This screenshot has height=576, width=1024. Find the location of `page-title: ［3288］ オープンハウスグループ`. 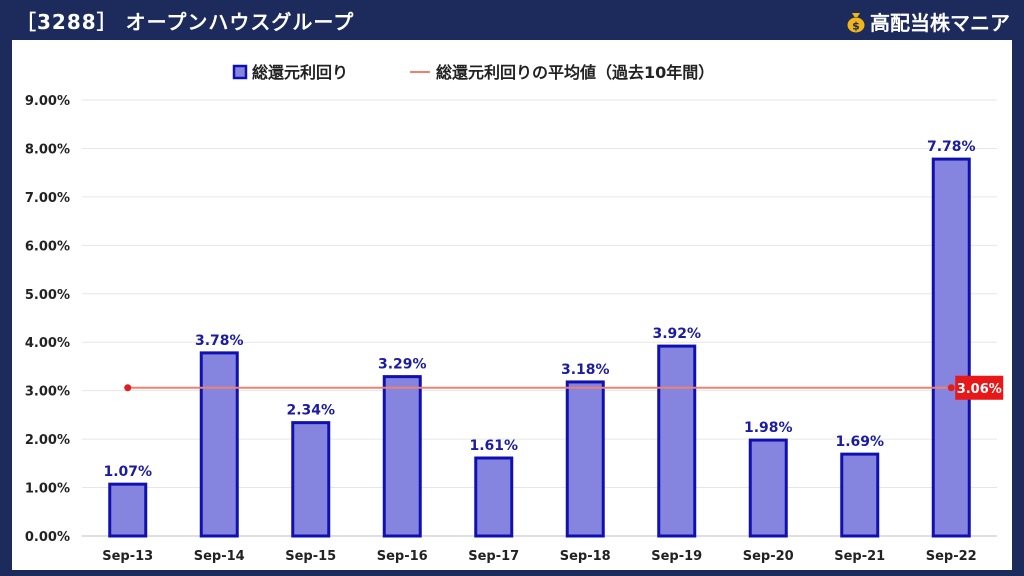

page-title: ［3288］ オープンハウスグループ is located at coordinates (185, 22).